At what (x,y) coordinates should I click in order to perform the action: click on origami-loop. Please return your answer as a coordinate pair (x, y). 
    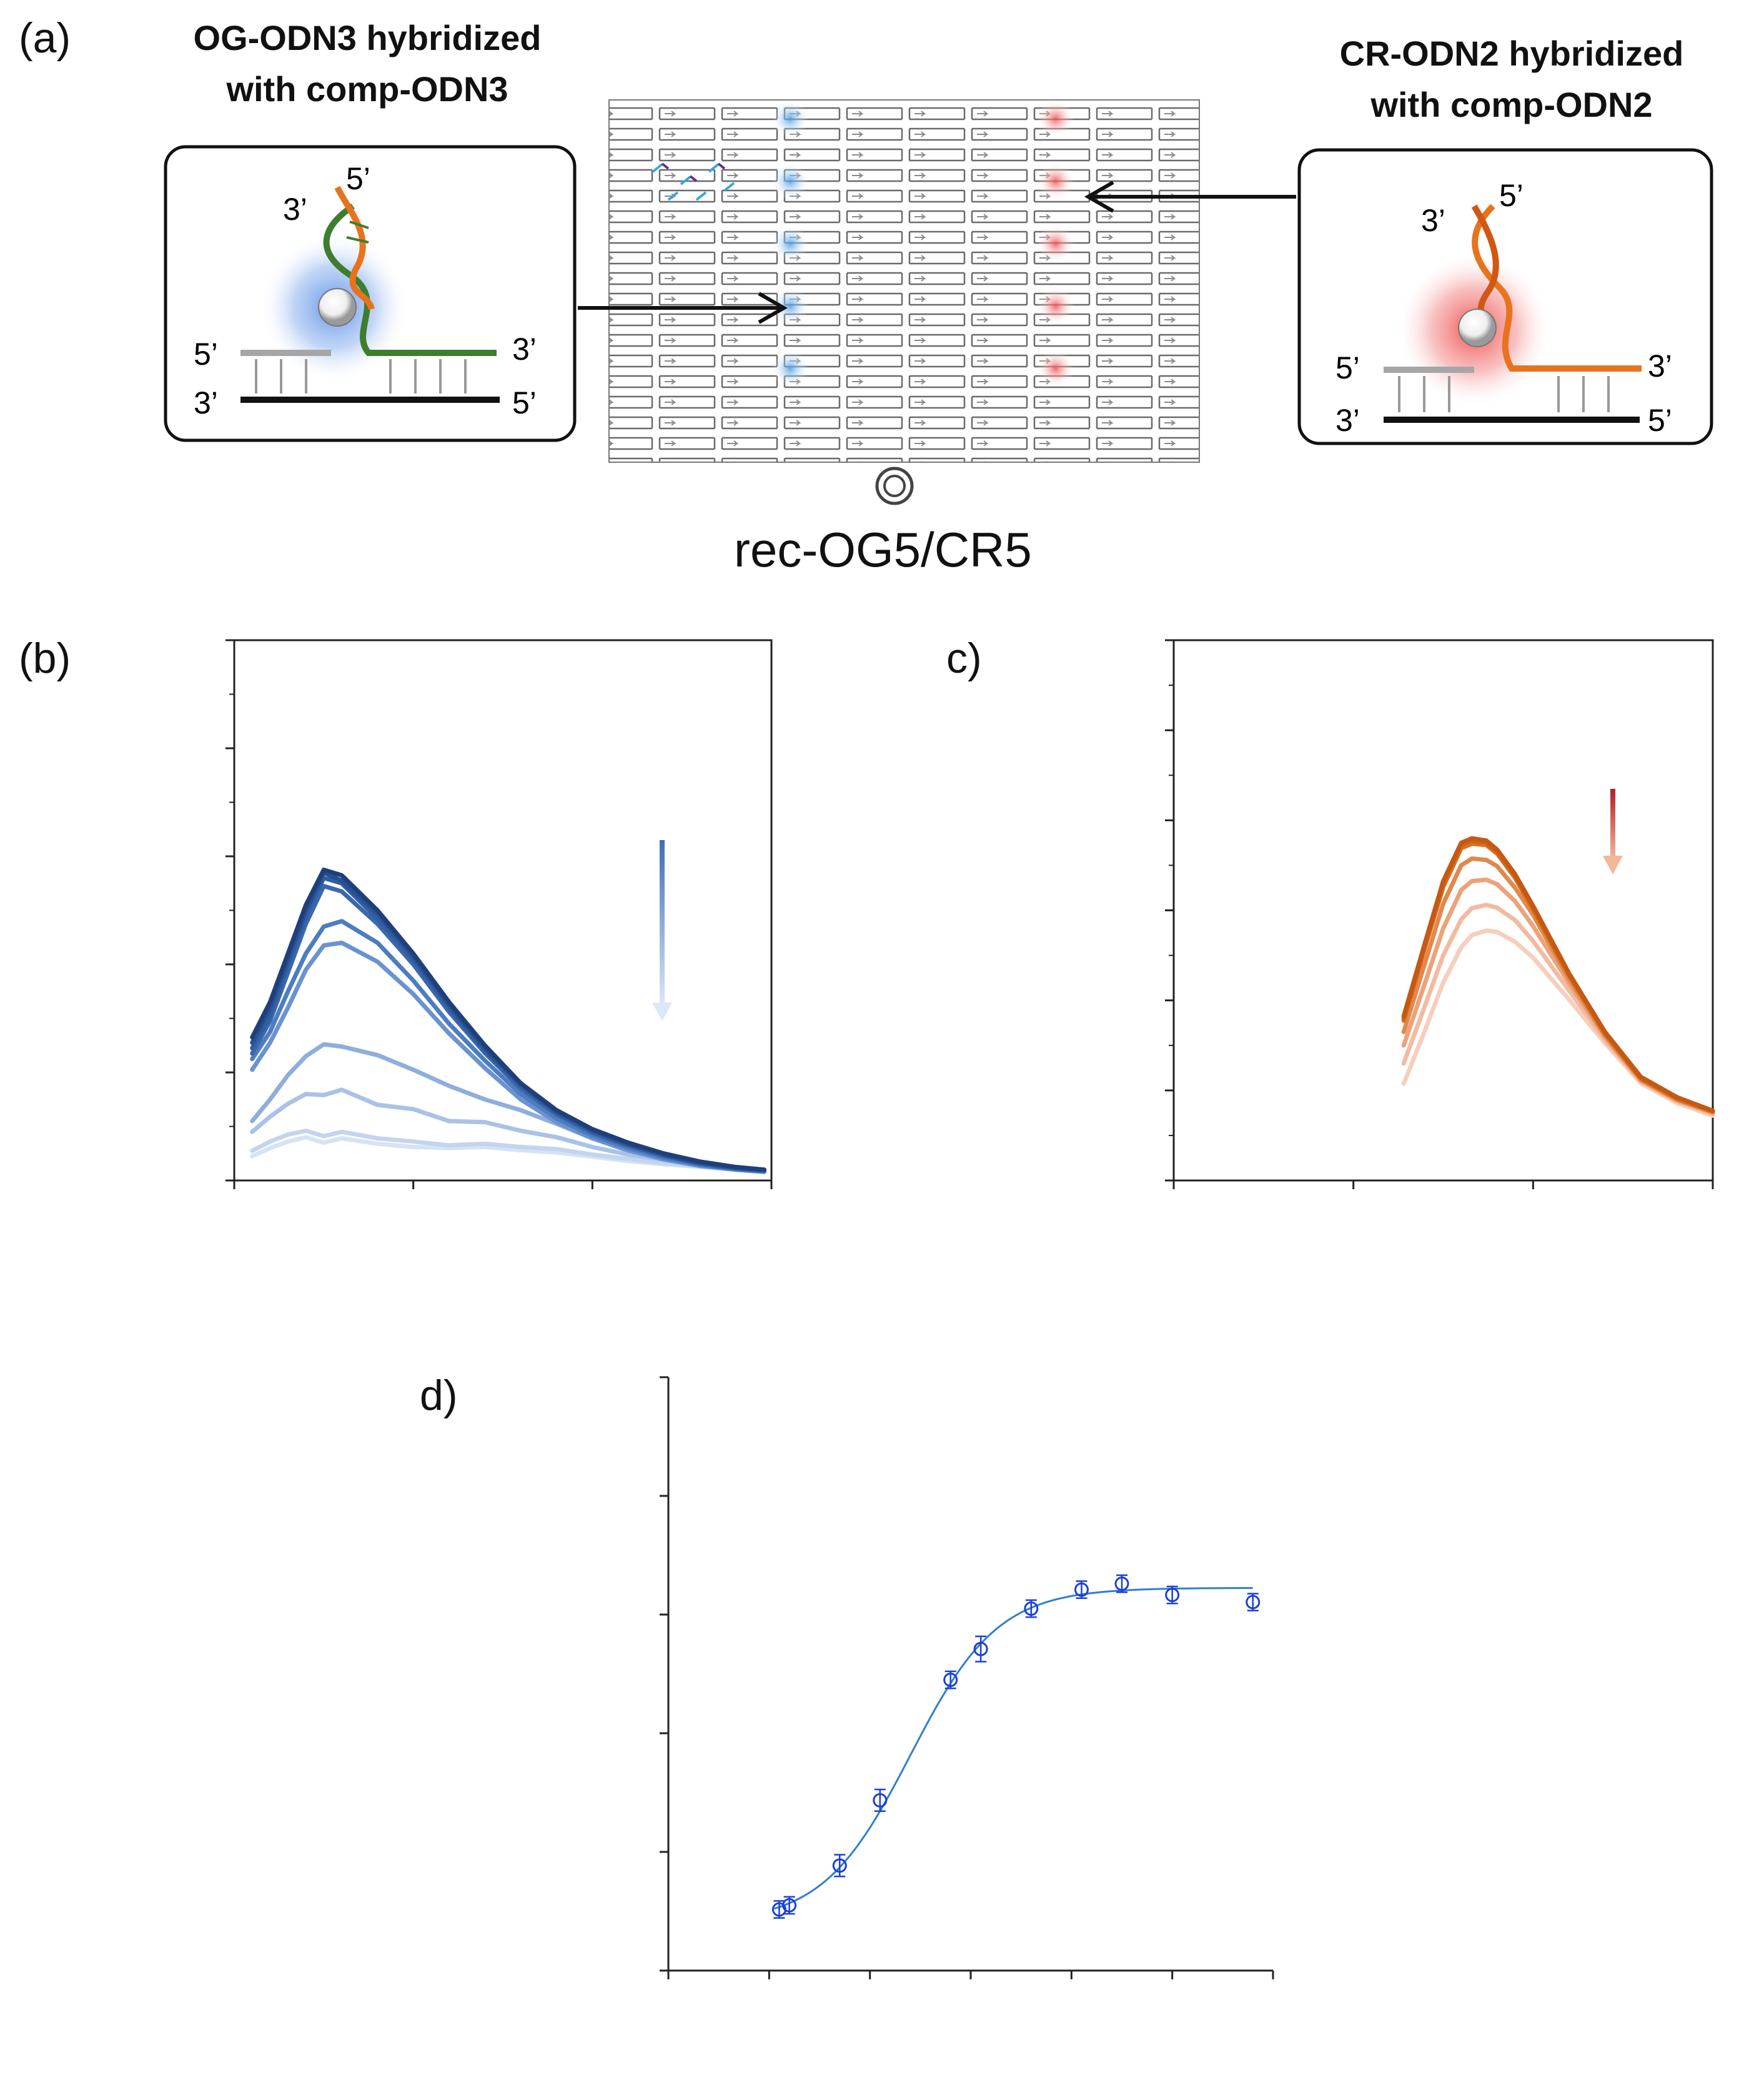
    Looking at the image, I should click on (894, 486).